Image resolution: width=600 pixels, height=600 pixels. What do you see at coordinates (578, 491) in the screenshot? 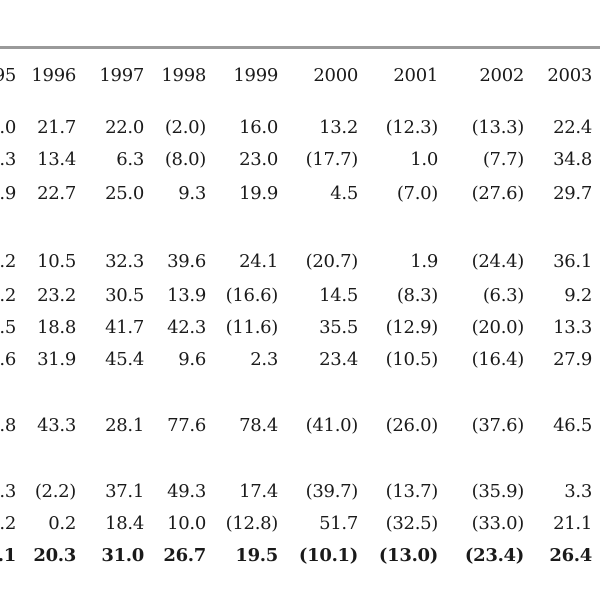
I see `table-cell: 3.3` at bounding box center [578, 491].